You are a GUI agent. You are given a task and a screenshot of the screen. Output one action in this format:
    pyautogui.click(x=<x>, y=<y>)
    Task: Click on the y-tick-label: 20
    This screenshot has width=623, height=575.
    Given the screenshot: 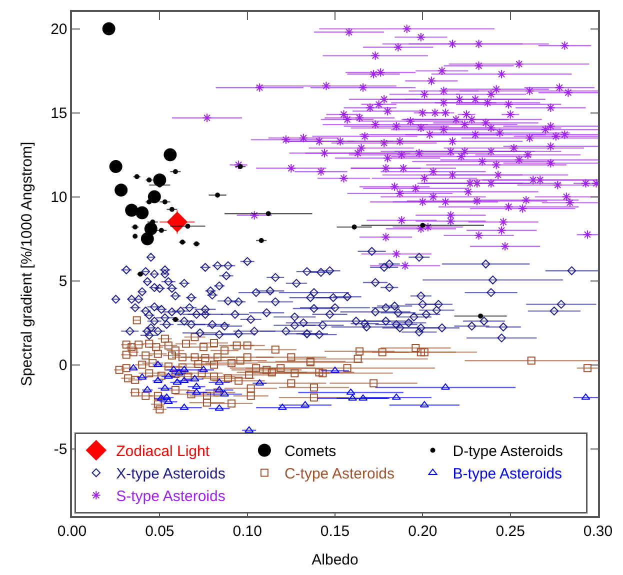 What is the action you would take?
    pyautogui.click(x=59, y=29)
    